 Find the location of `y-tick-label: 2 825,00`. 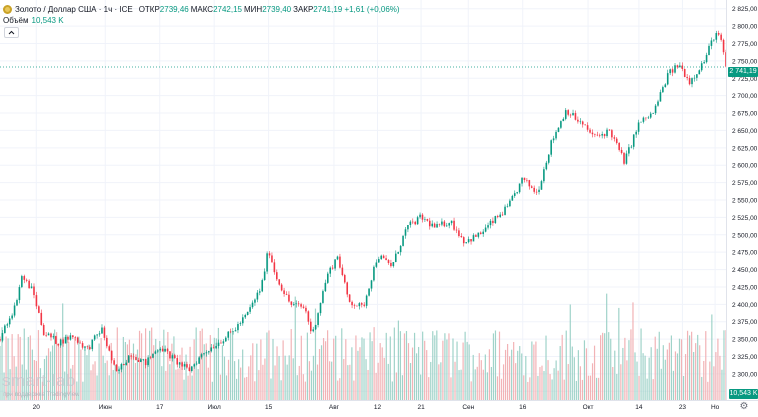

y-tick-label: 2 825,00 is located at coordinates (745, 9).